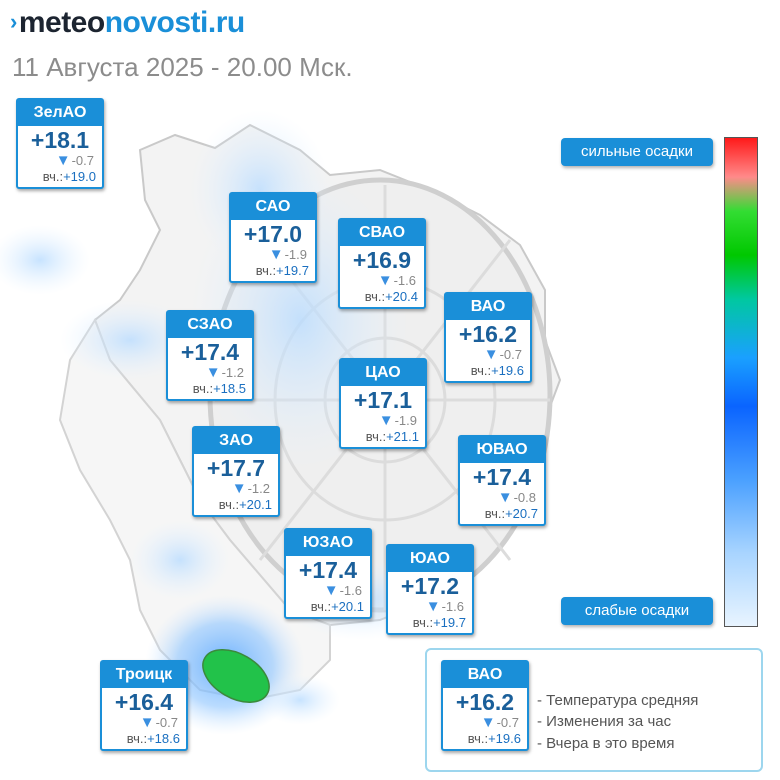 The image size is (780, 780). What do you see at coordinates (163, 738) in the screenshot?
I see `yesterday-temperature: +18.6` at bounding box center [163, 738].